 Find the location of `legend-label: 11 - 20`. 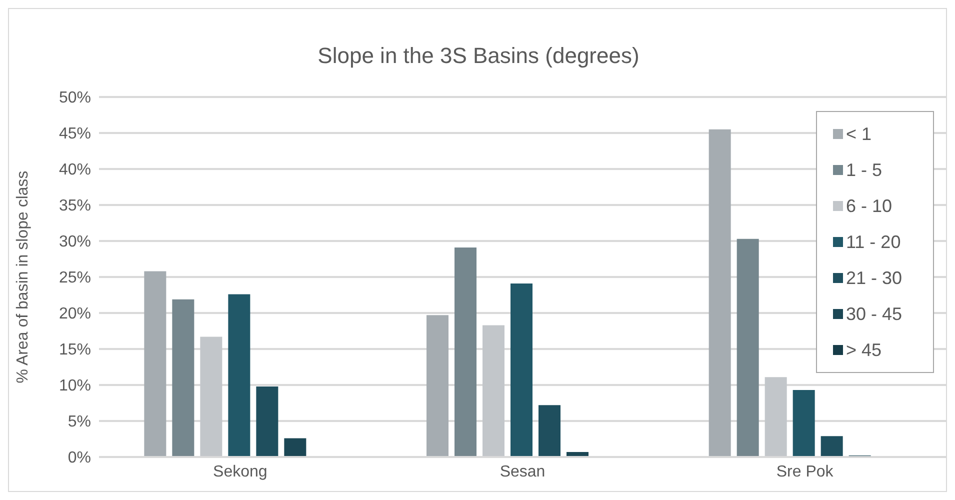

legend-label: 11 - 20 is located at coordinates (873, 242).